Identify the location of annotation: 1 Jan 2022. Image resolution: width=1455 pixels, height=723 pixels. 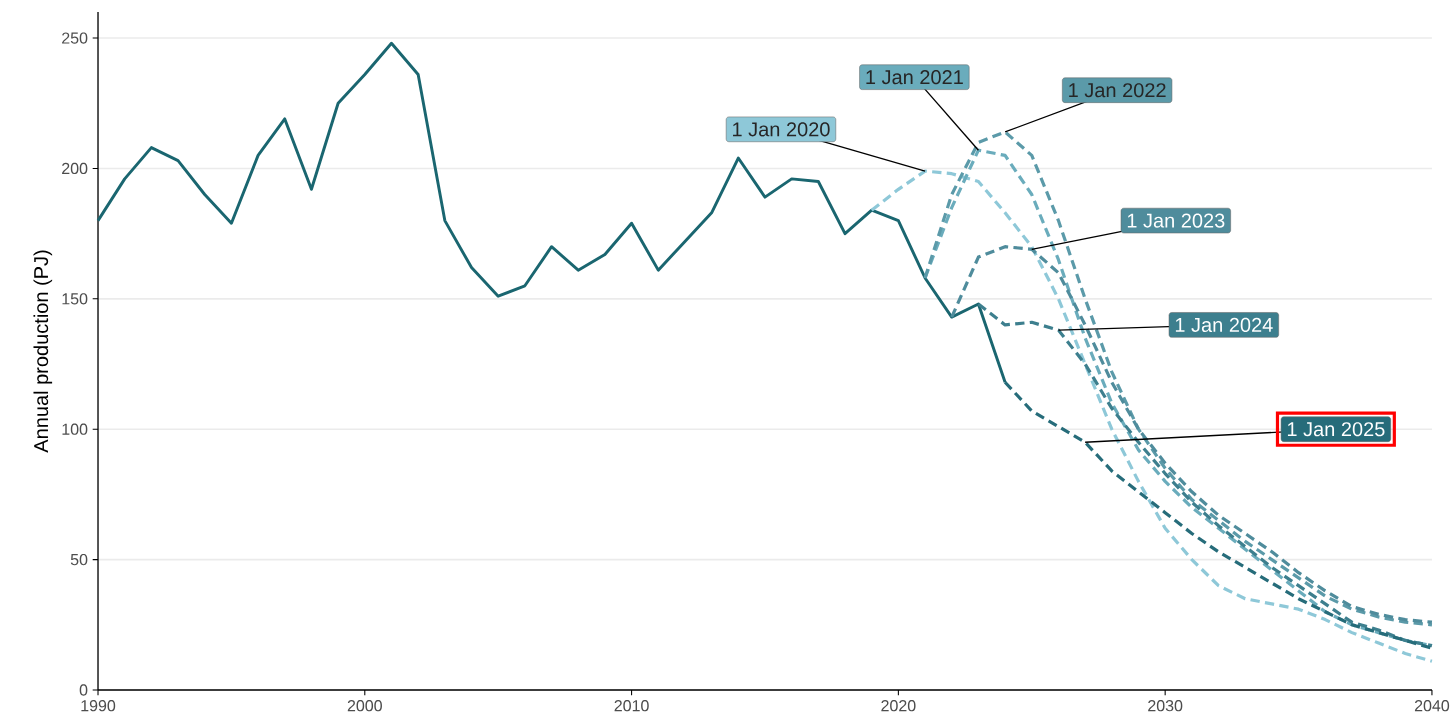
(1117, 90).